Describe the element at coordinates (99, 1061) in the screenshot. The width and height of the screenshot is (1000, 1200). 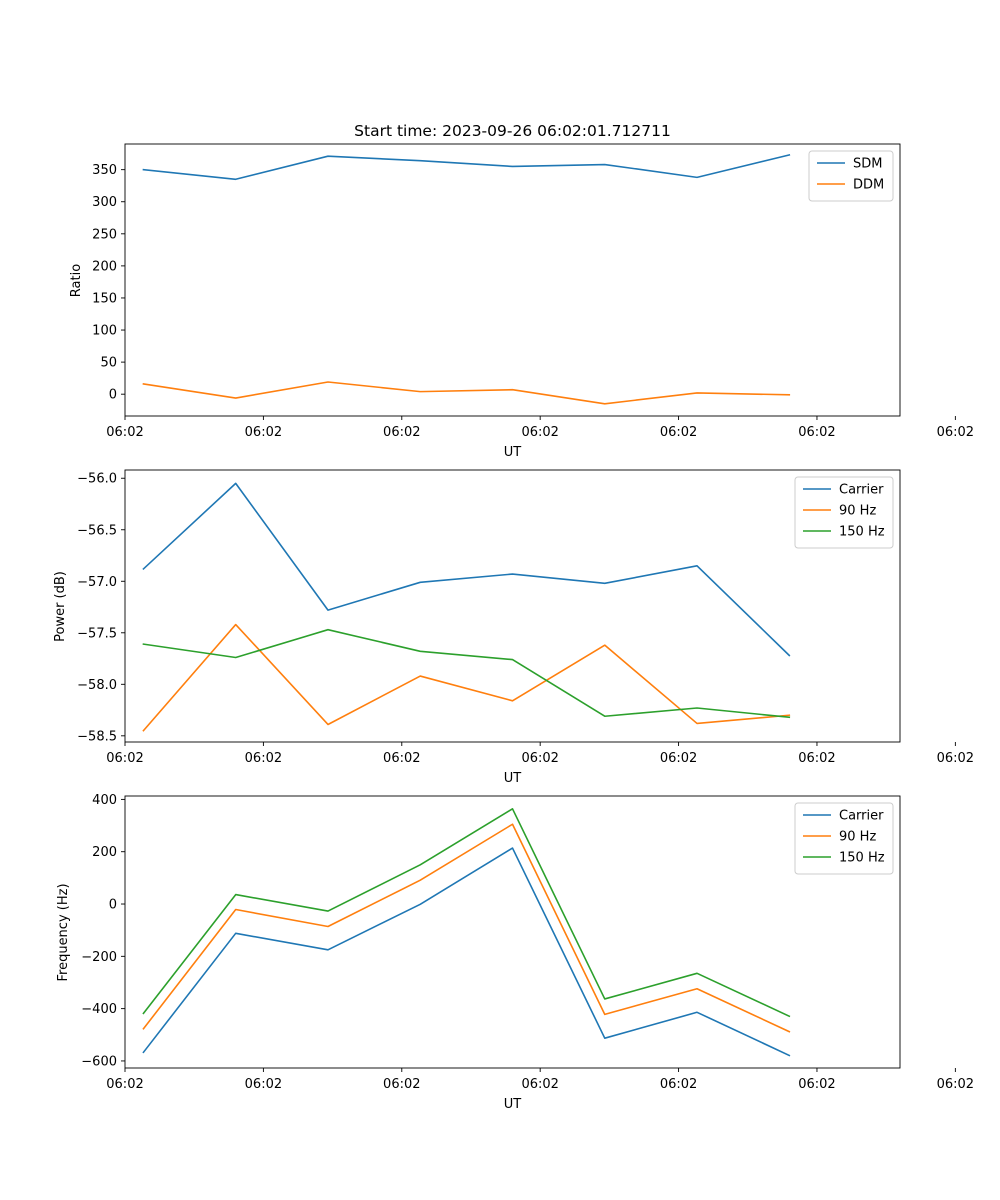
I see `frequency-ytick-label: −600` at that location.